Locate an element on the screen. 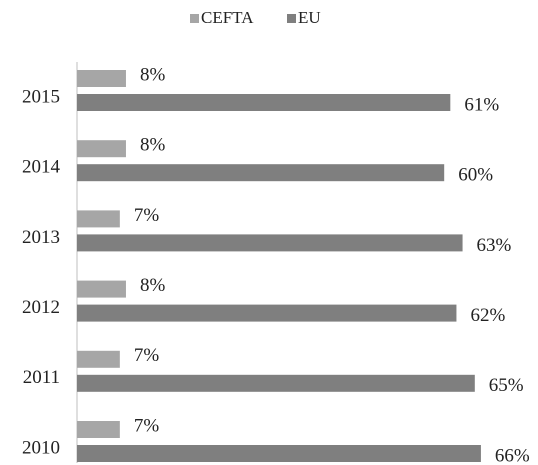 The image size is (538, 465). y-tick-label: 2015 is located at coordinates (41, 96).